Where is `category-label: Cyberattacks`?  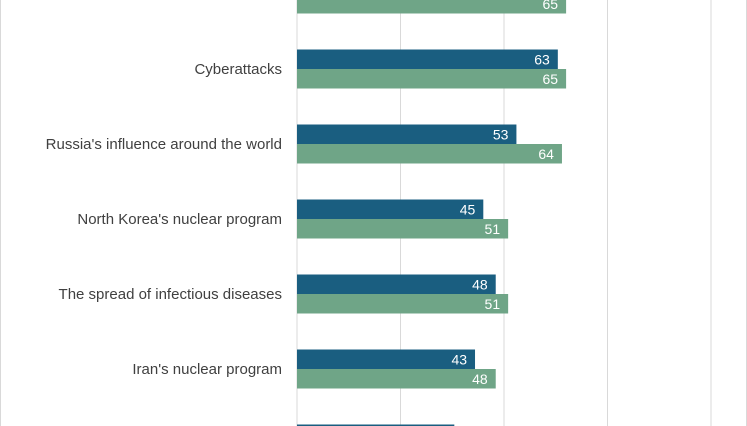 category-label: Cyberattacks is located at coordinates (238, 69).